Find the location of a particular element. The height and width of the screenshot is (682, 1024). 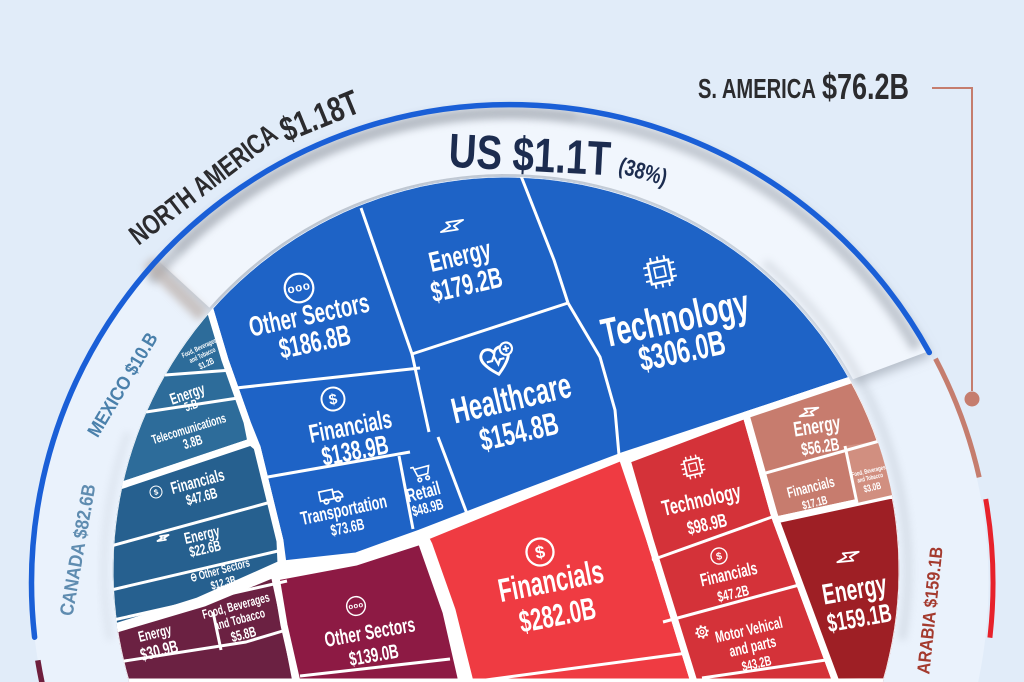

svg-text: $43.2B is located at coordinates (756, 663).